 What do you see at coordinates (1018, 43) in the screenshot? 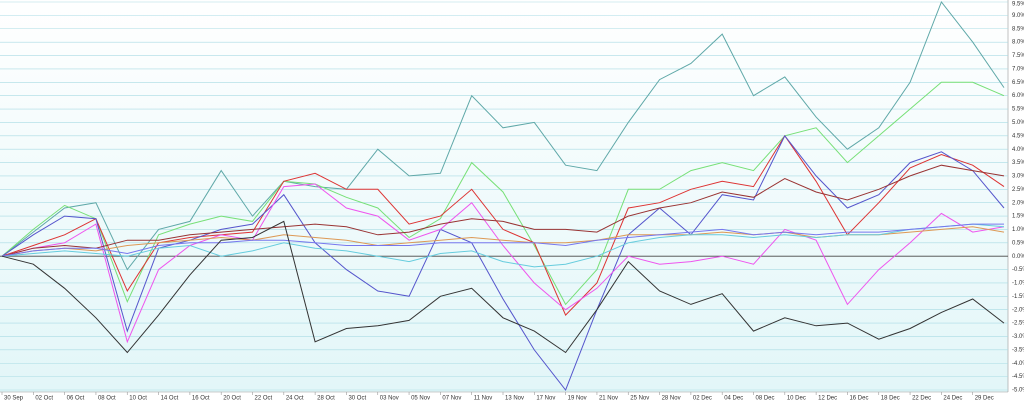
I see `y-tick-label: 8.0%` at bounding box center [1018, 43].